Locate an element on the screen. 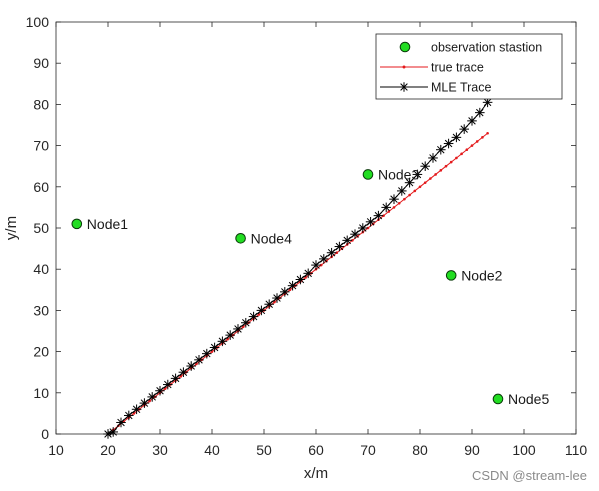  y-tick-label: 0 is located at coordinates (45, 434).